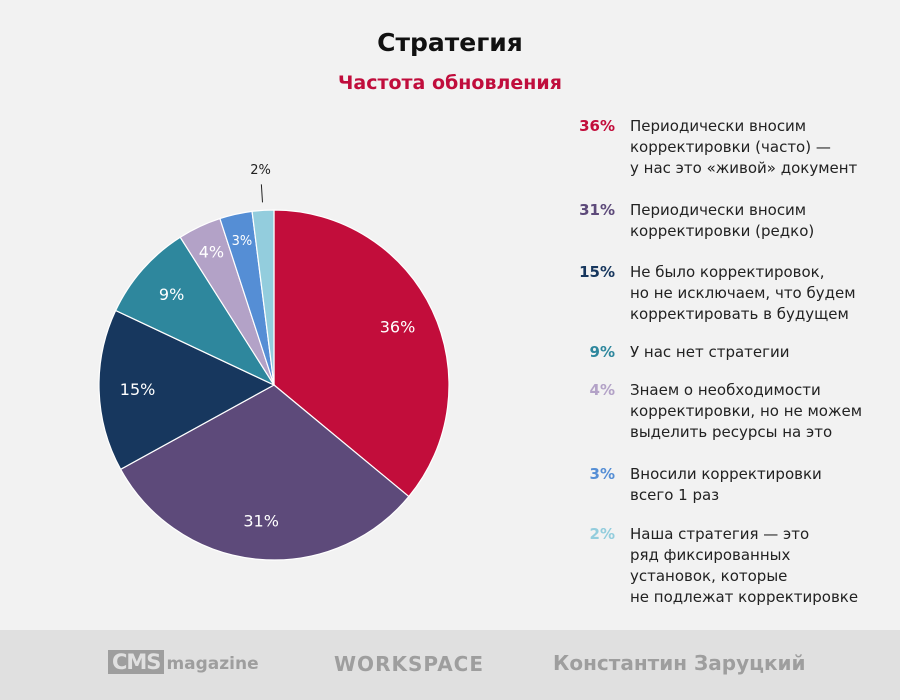  I want to click on cms-logo-word: magazine, so click(212, 664).